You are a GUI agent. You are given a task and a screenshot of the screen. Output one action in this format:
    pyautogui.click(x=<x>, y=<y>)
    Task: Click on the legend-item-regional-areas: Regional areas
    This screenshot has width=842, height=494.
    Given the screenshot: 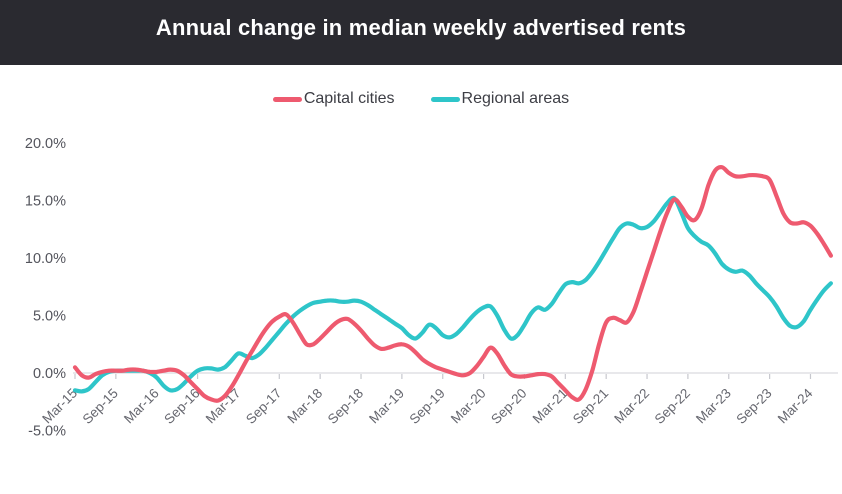 What is the action you would take?
    pyautogui.click(x=500, y=99)
    